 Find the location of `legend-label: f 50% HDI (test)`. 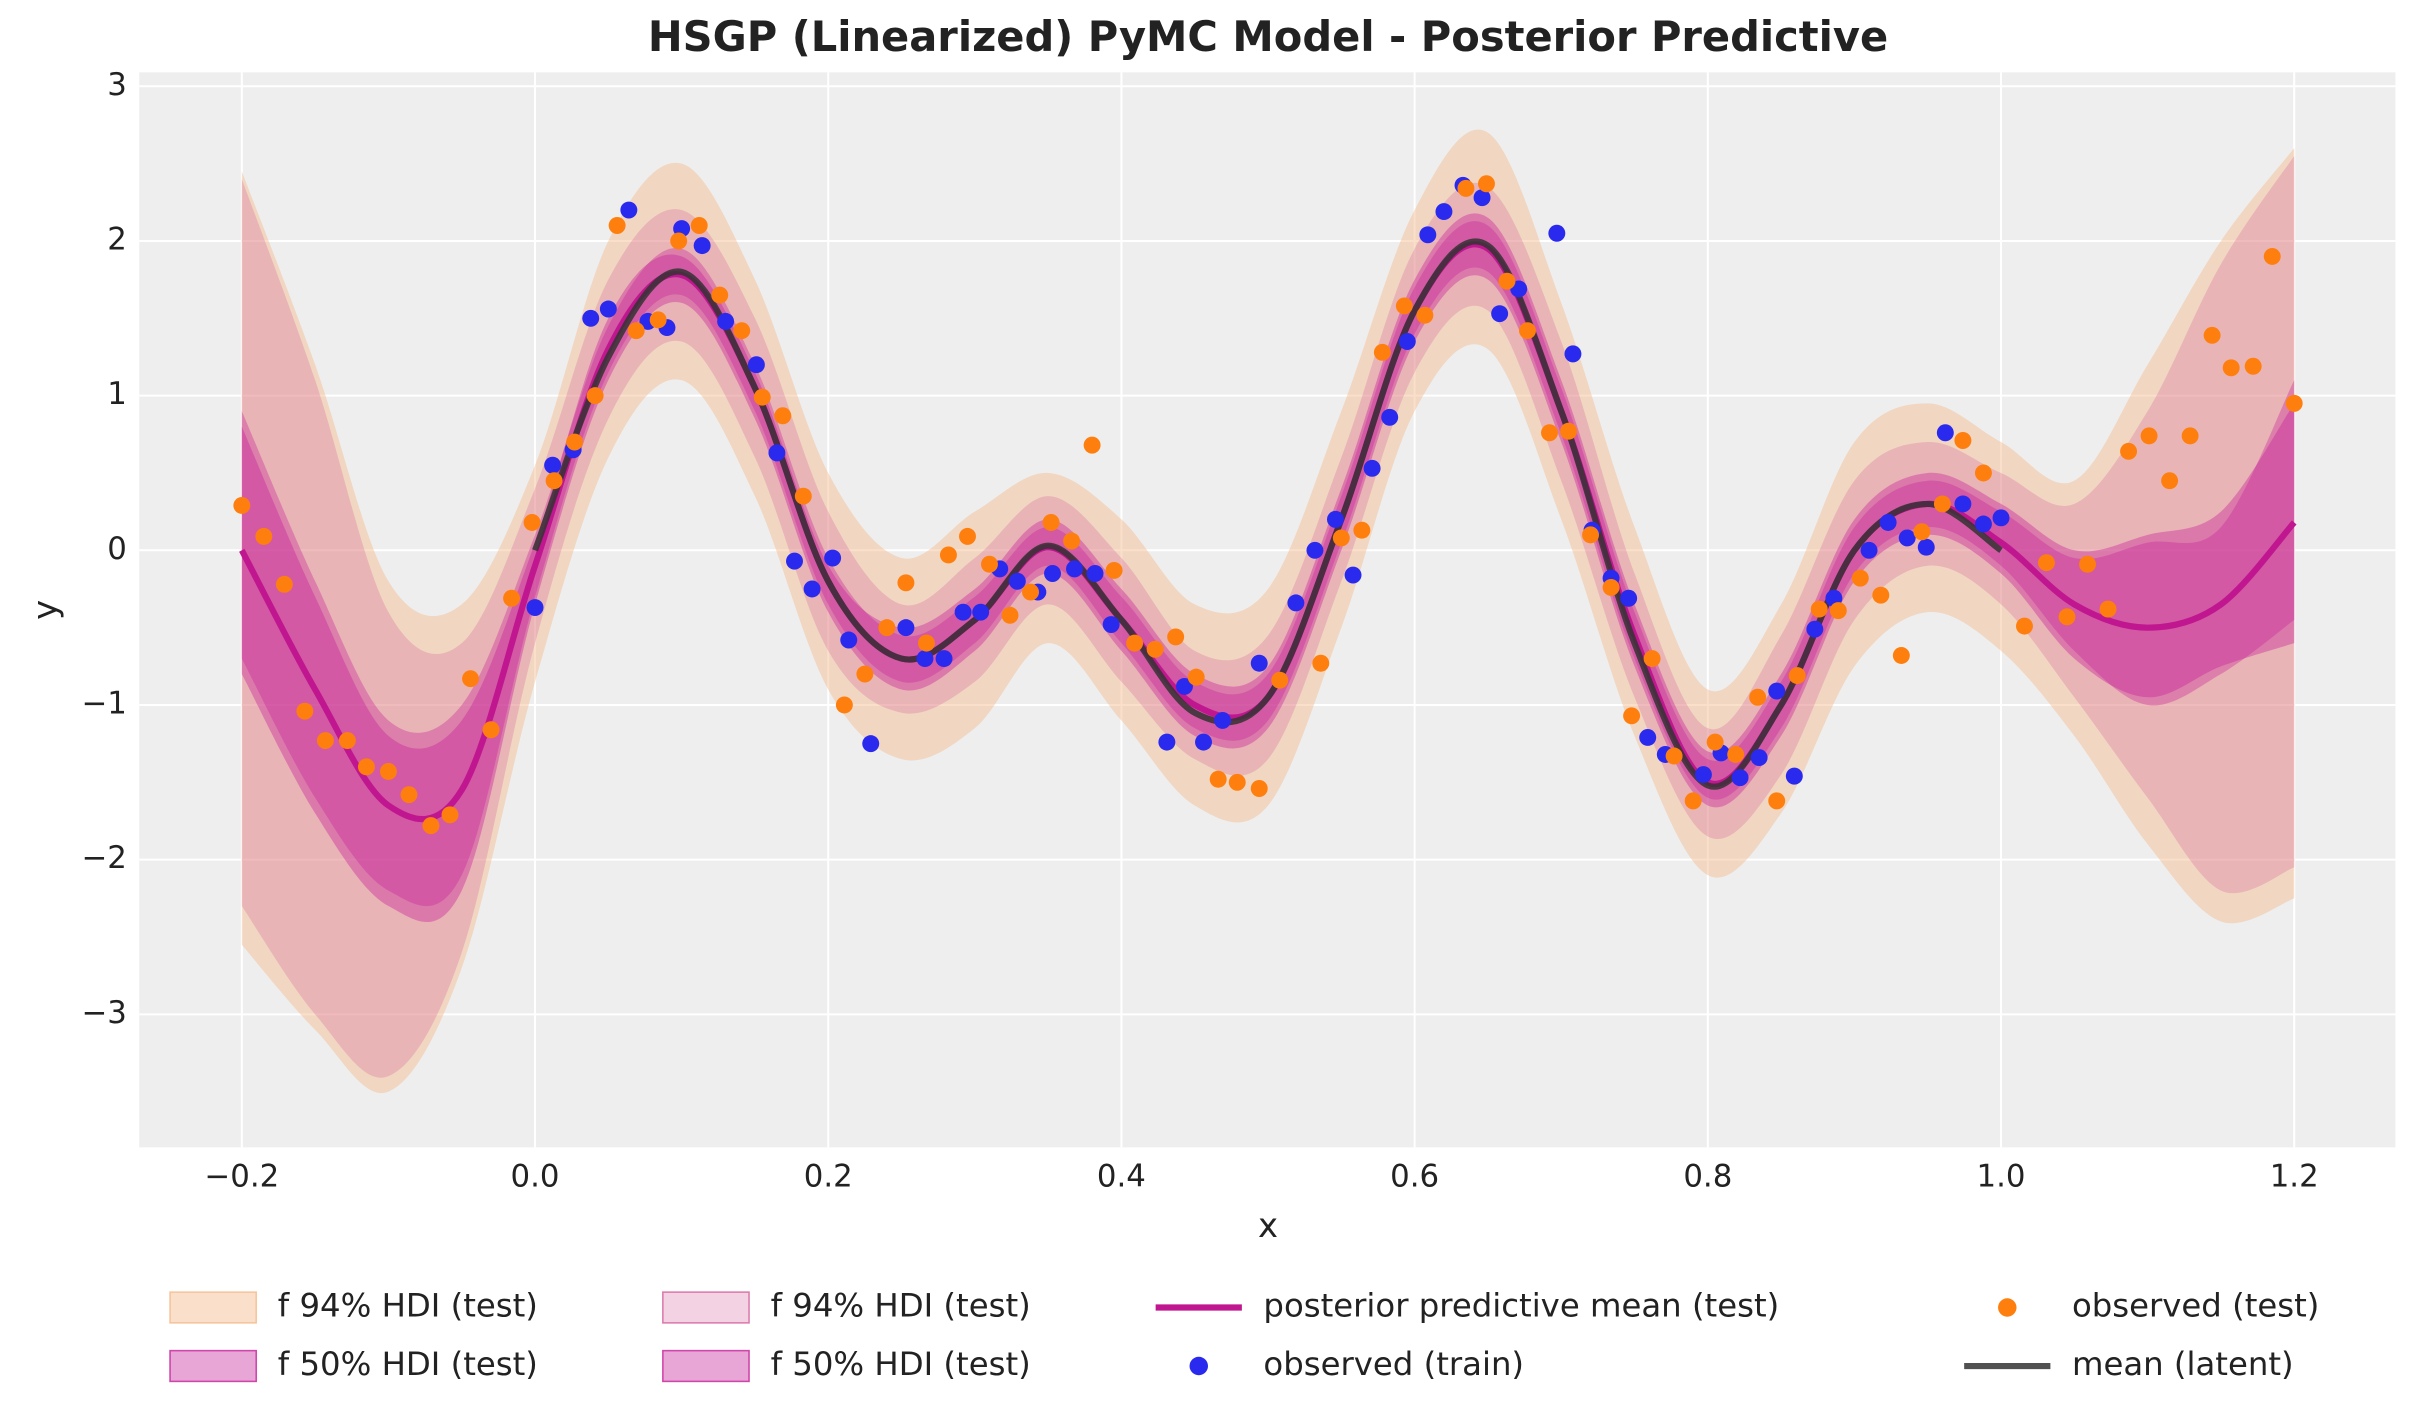

legend-label: f 50% HDI (test) is located at coordinates (408, 1364).